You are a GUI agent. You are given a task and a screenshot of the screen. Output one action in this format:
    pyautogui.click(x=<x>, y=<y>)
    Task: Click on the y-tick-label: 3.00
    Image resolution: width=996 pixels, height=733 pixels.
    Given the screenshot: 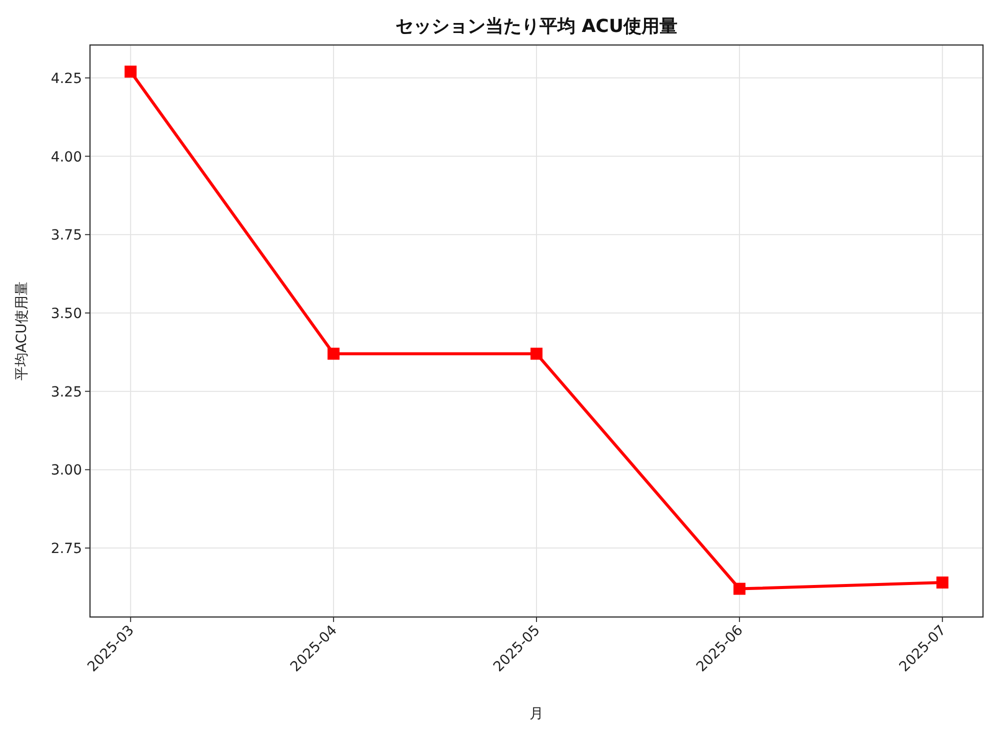 What is the action you would take?
    pyautogui.click(x=66, y=470)
    